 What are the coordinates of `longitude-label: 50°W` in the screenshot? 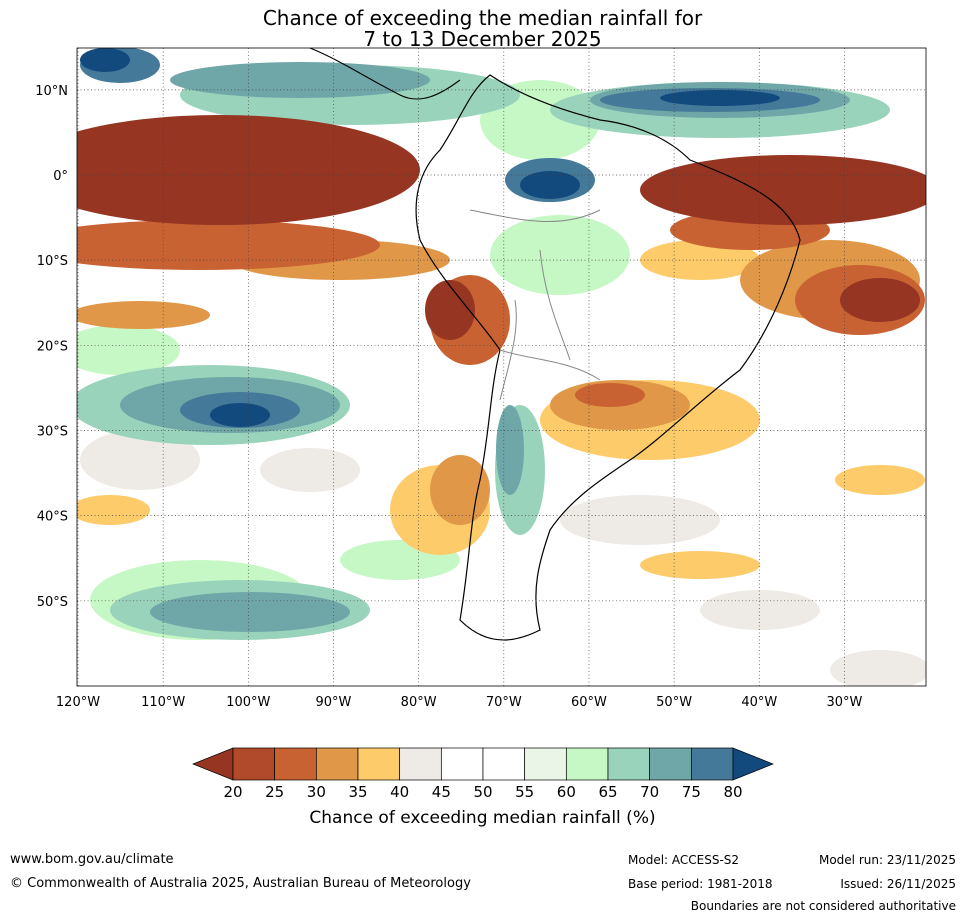 It's located at (674, 702).